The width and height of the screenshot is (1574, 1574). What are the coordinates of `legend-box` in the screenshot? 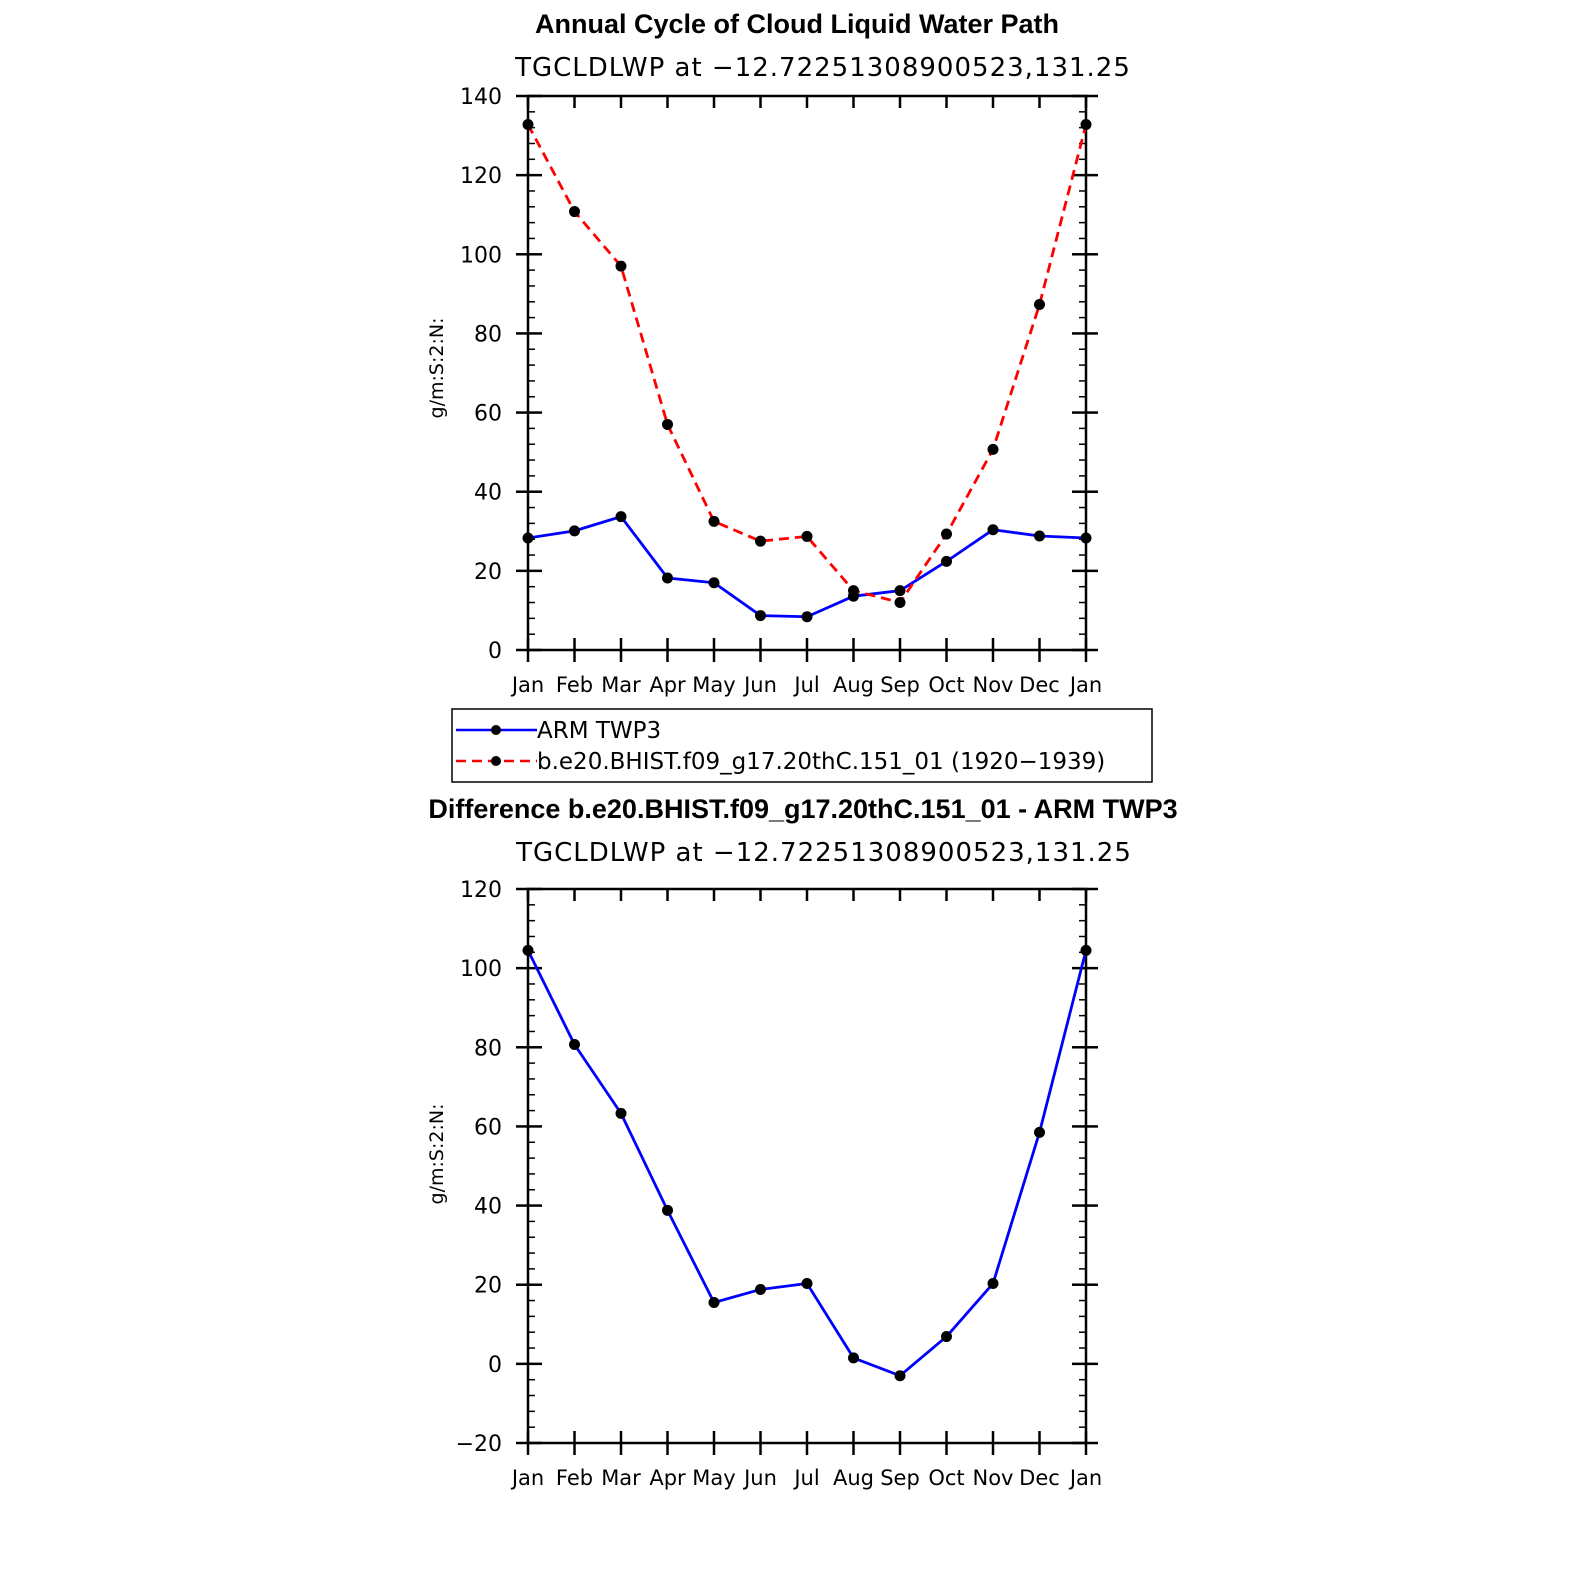 It's located at (802, 745).